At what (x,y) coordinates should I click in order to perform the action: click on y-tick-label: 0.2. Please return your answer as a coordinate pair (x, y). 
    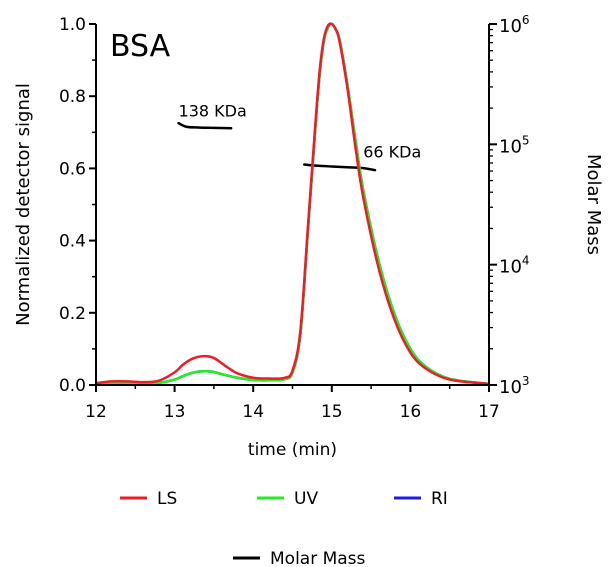
    Looking at the image, I should click on (72, 314).